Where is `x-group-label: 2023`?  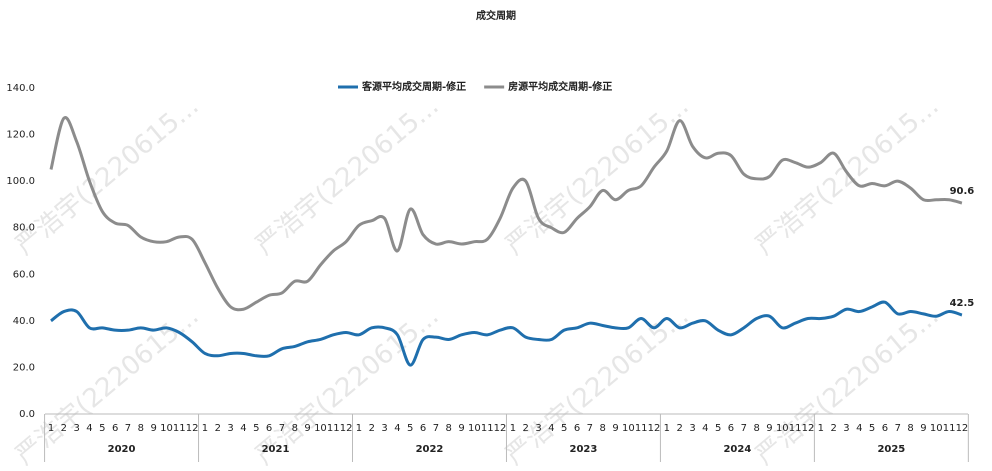 x-group-label: 2023 is located at coordinates (584, 449).